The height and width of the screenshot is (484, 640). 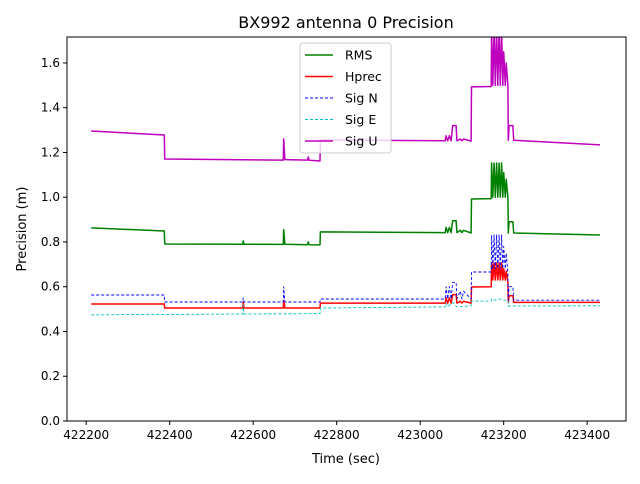 What do you see at coordinates (361, 141) in the screenshot?
I see `legend-label: Sig U` at bounding box center [361, 141].